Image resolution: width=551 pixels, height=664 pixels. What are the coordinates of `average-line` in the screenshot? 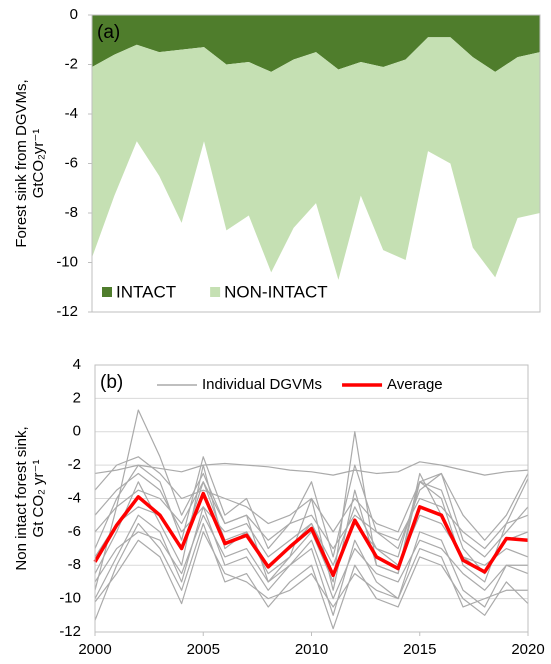 It's located at (311, 534).